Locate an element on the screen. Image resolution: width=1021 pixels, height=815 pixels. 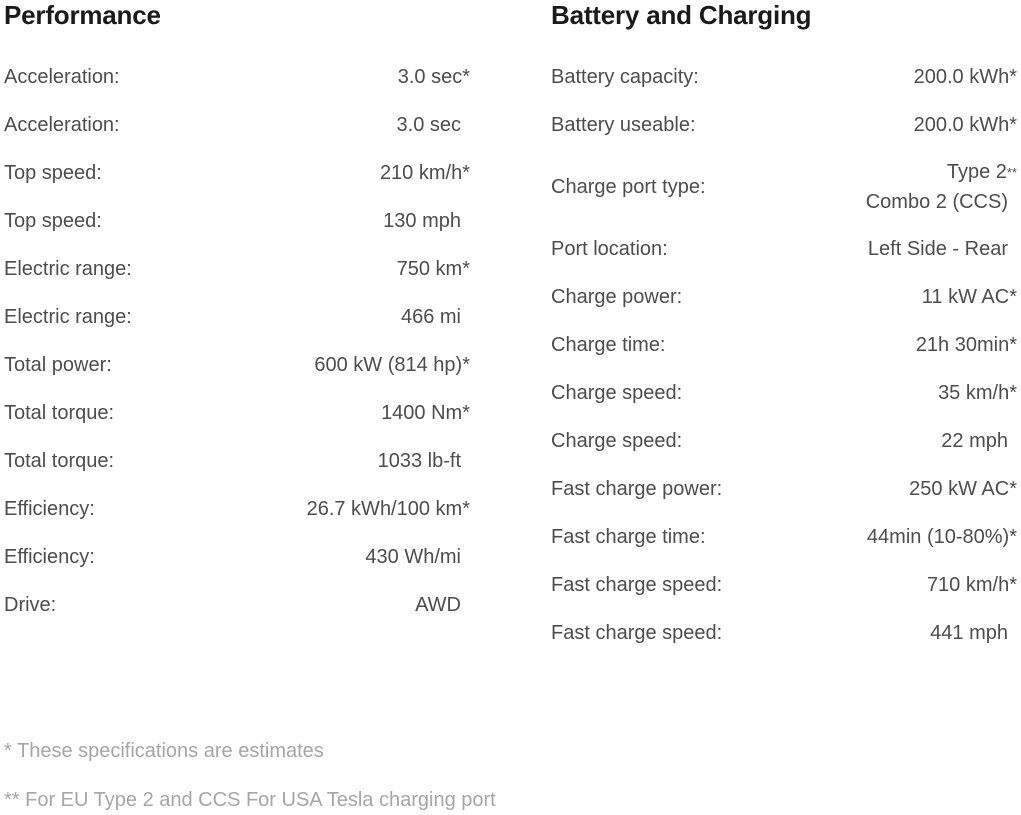
spec-row-fast-charge-speed: Fast charge speed: 441 mph is located at coordinates (784, 633).